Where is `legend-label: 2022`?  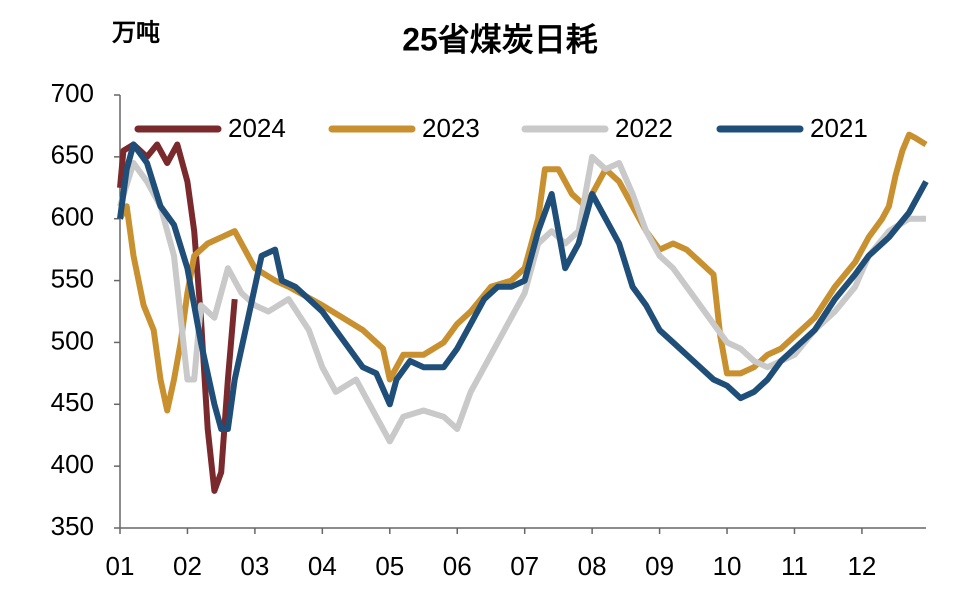
legend-label: 2022 is located at coordinates (644, 128).